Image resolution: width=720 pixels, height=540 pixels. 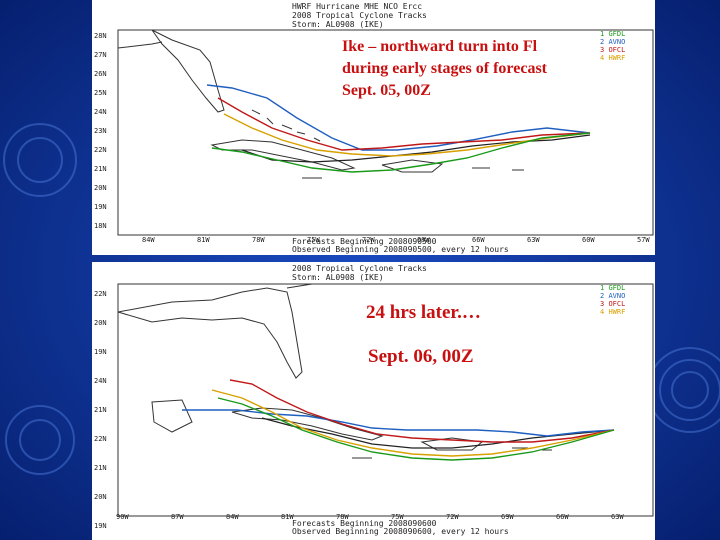 I want to click on map-footer-line: Forecasts Beginning 2008090500, so click(x=364, y=241).